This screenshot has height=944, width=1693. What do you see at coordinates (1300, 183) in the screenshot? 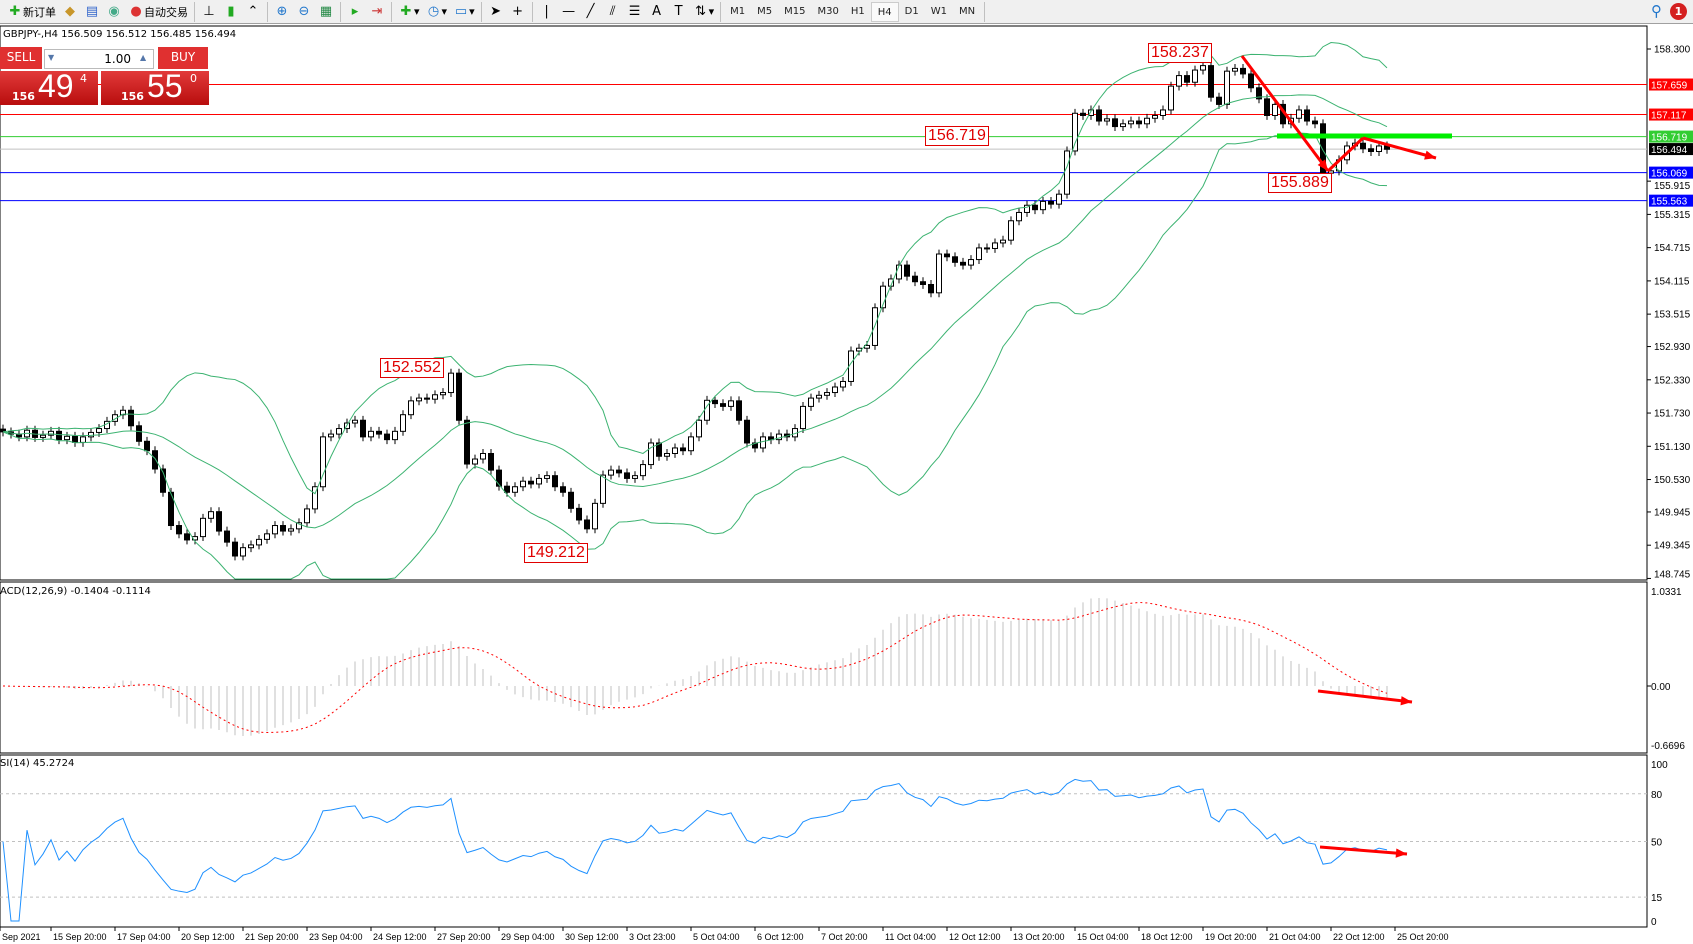
I see `annotation-low-recent: 155.889` at bounding box center [1300, 183].